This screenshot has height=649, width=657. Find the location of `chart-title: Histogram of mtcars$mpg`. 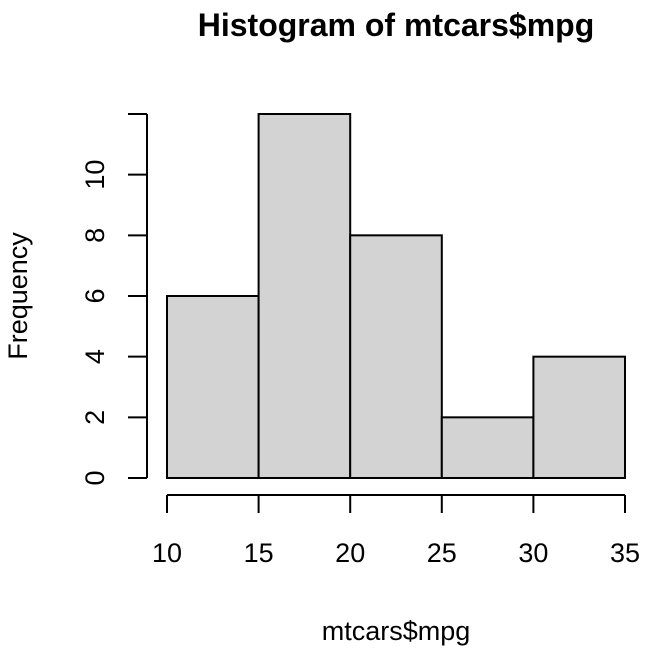

chart-title: Histogram of mtcars$mpg is located at coordinates (396, 25).